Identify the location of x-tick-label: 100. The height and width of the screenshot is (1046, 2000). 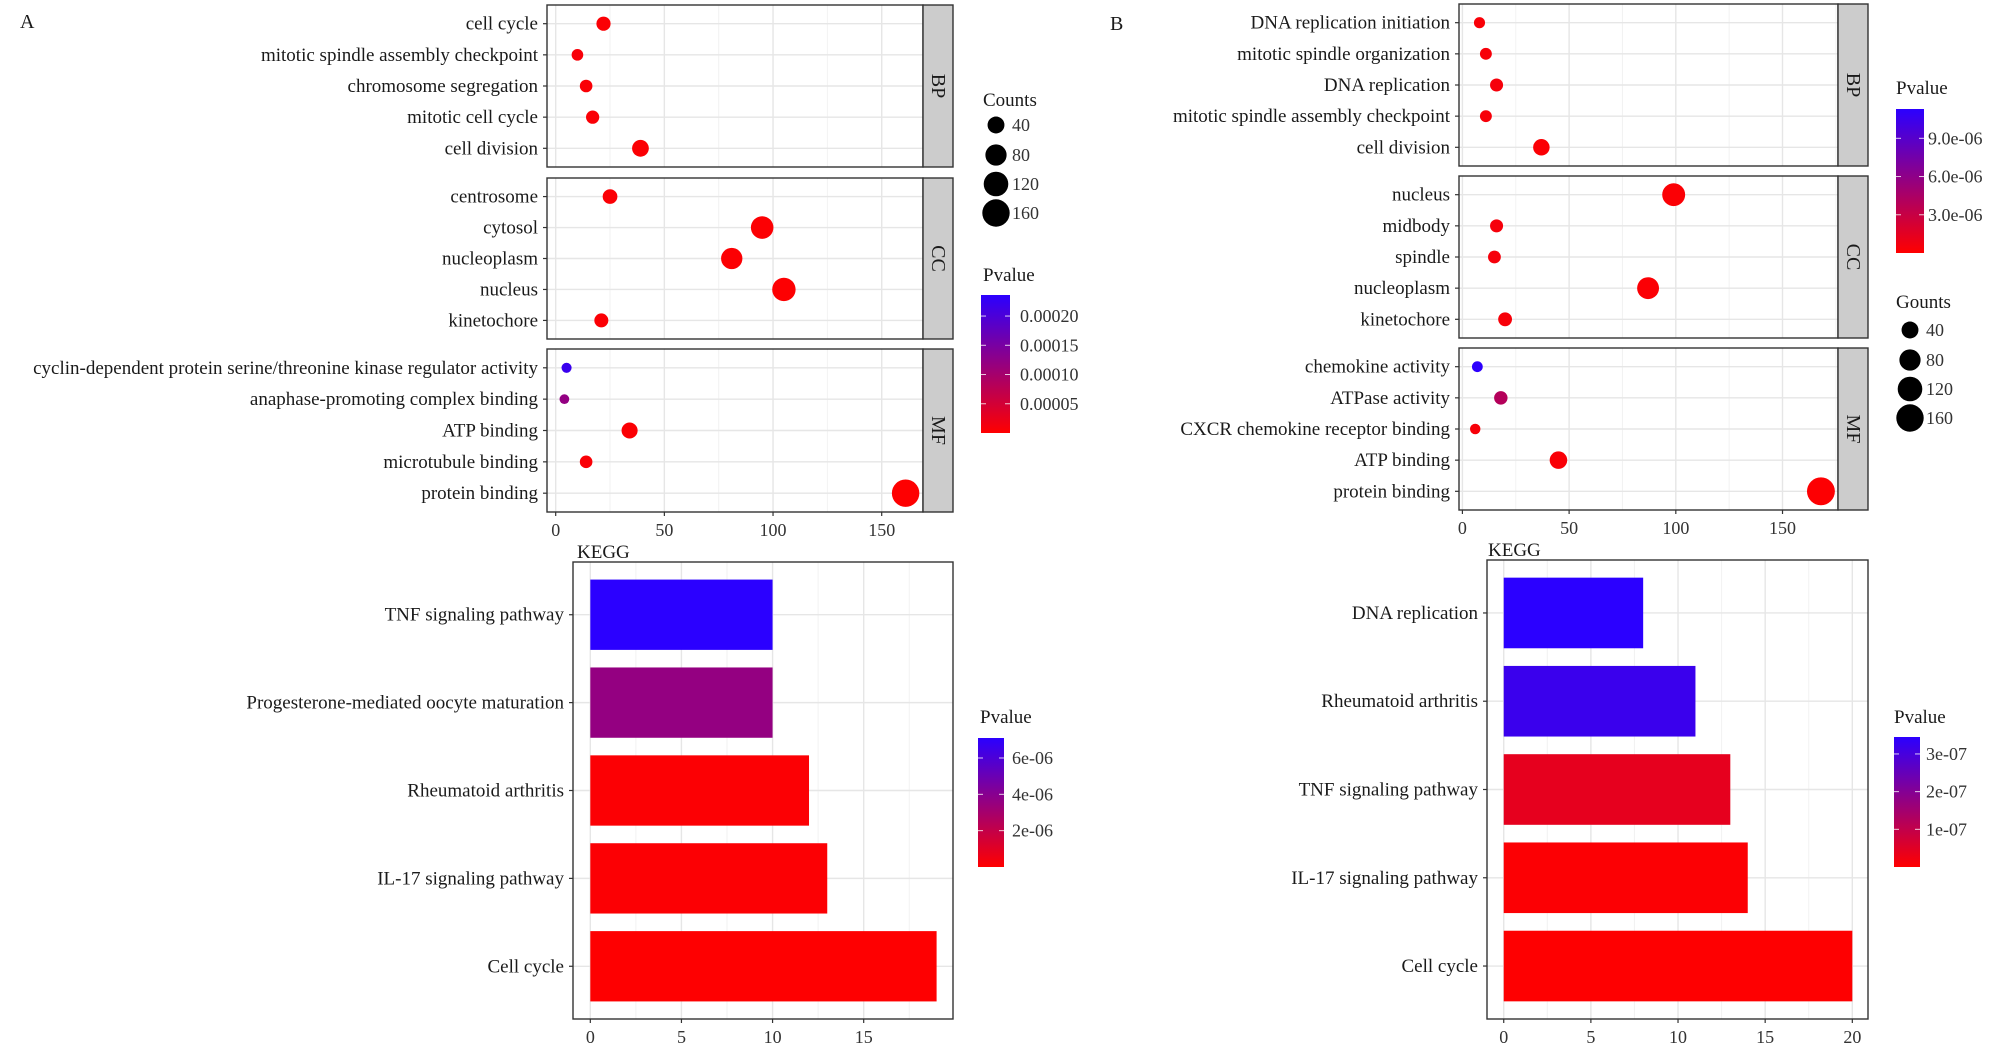
(1675, 528).